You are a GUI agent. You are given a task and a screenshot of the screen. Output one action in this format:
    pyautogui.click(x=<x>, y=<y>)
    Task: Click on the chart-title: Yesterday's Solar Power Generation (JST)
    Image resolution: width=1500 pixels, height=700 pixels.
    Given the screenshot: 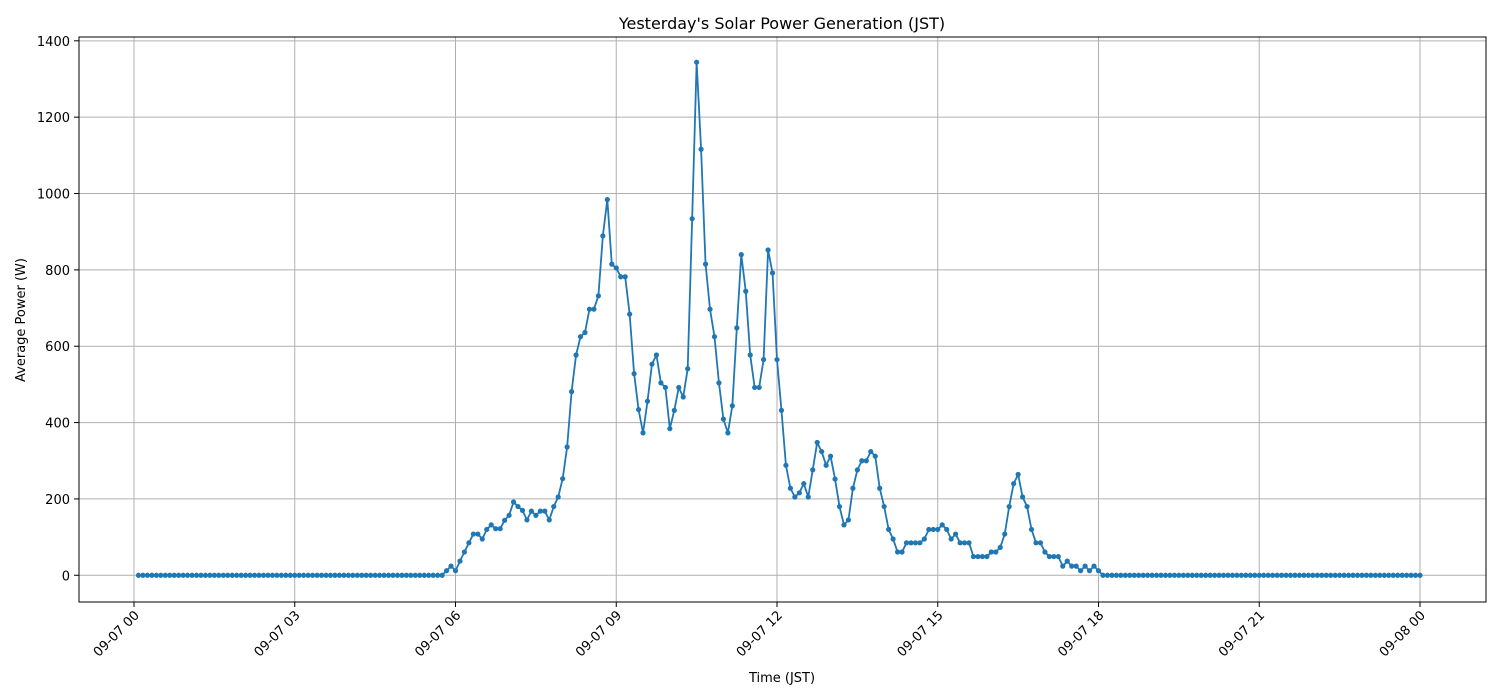 What is the action you would take?
    pyautogui.click(x=781, y=23)
    